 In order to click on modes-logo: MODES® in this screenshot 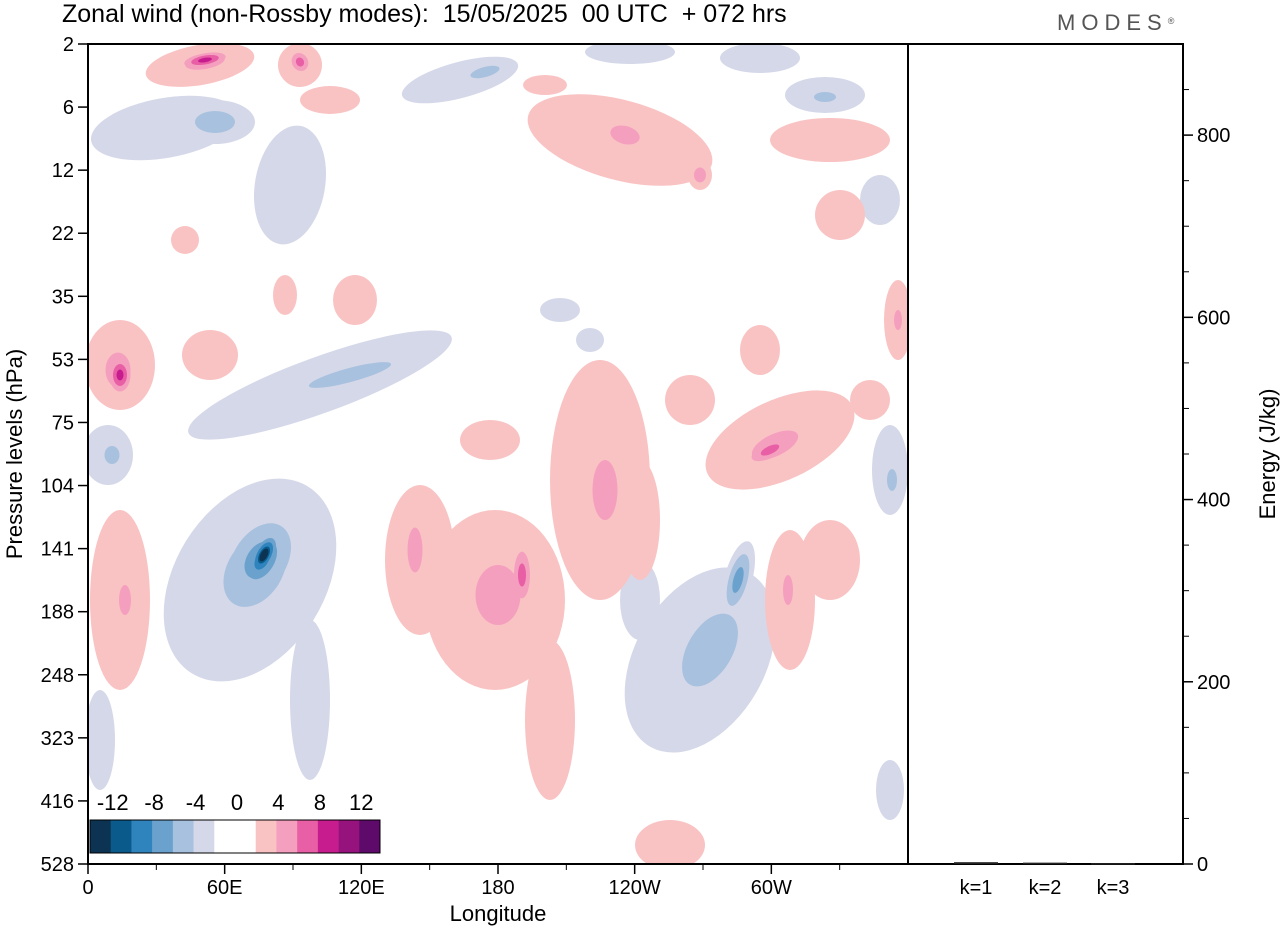, I will do `click(1115, 23)`.